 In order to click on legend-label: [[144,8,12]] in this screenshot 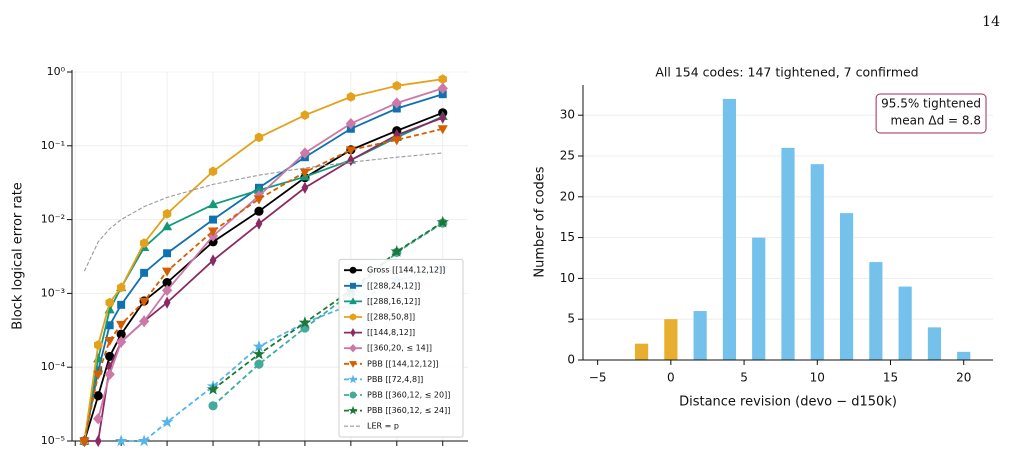, I will do `click(391, 332)`.